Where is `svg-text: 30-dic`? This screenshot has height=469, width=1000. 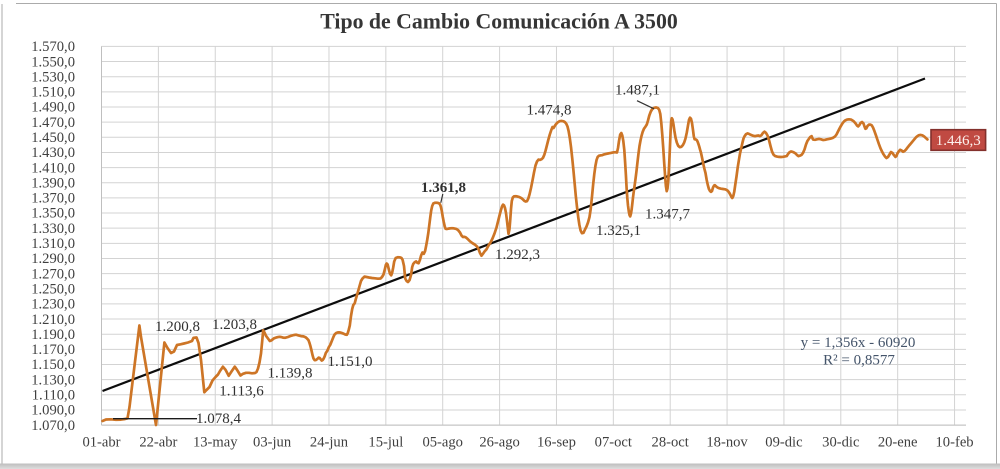
svg-text: 30-dic is located at coordinates (841, 443).